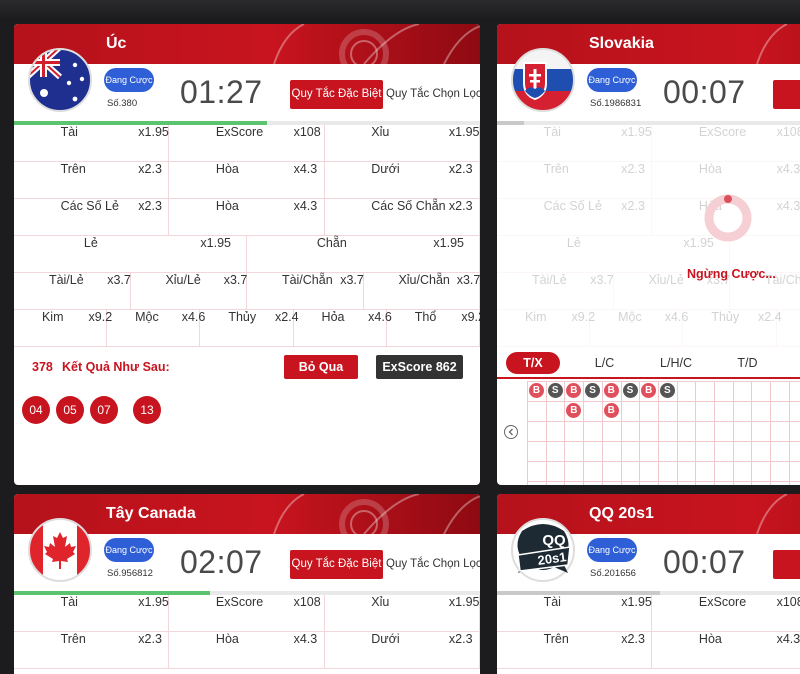 Image resolution: width=800 pixels, height=674 pixels. I want to click on bet-label: Kim, so click(52, 317).